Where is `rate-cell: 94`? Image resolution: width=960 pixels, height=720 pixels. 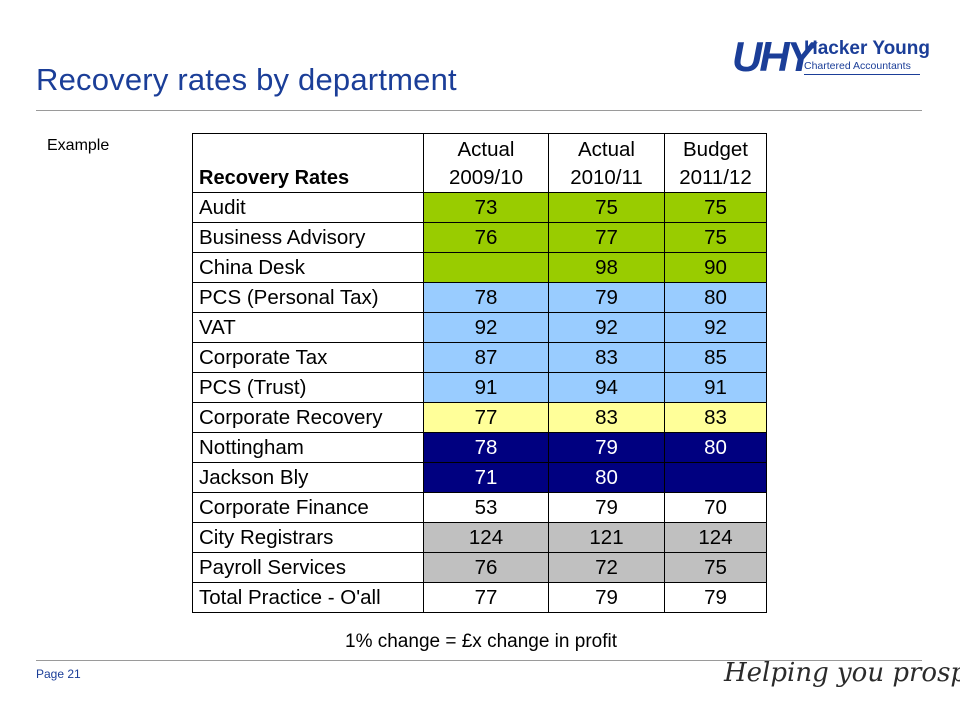 rate-cell: 94 is located at coordinates (606, 387).